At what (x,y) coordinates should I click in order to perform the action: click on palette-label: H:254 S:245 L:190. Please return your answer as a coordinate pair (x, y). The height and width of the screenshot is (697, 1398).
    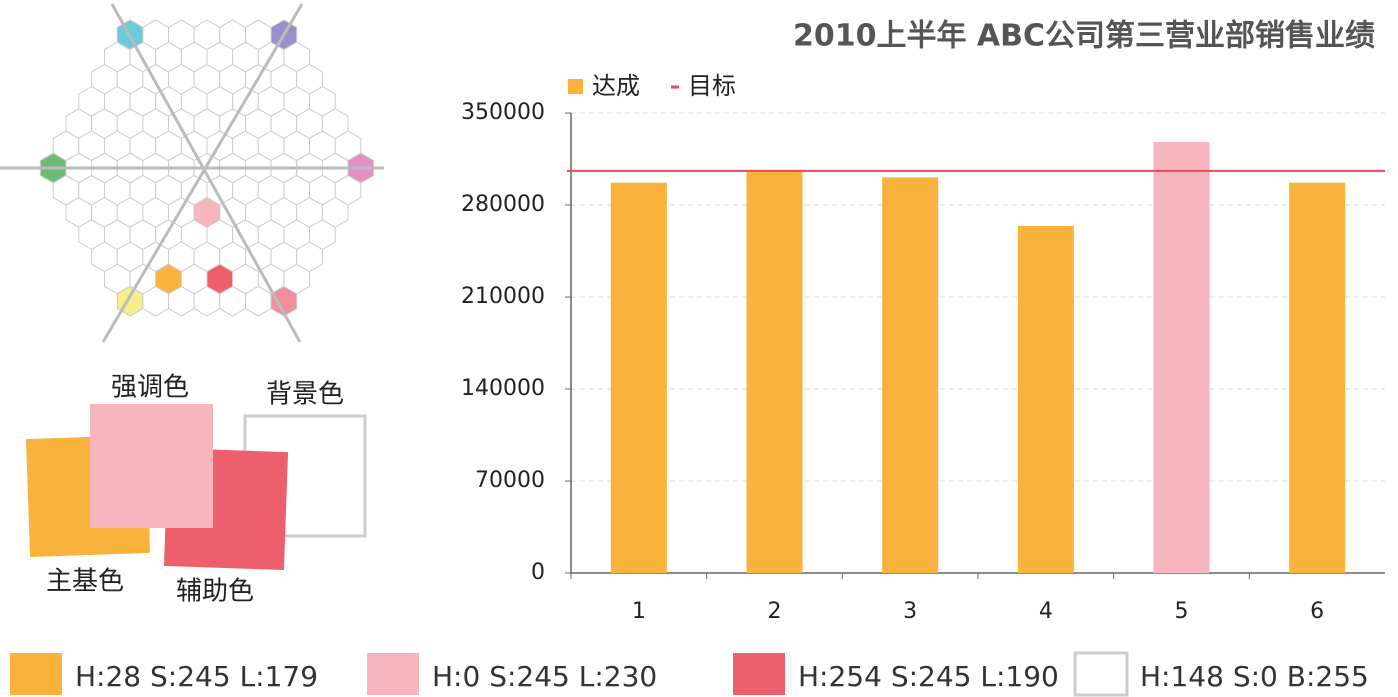
    Looking at the image, I should click on (928, 676).